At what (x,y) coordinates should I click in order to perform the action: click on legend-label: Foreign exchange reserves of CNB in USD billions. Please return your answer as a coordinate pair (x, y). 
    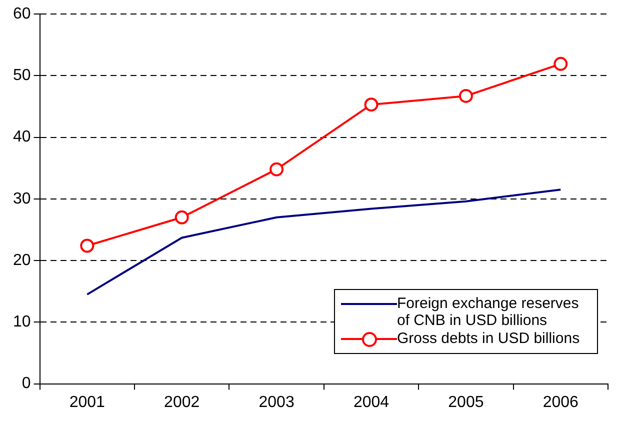
    Looking at the image, I should click on (488, 311).